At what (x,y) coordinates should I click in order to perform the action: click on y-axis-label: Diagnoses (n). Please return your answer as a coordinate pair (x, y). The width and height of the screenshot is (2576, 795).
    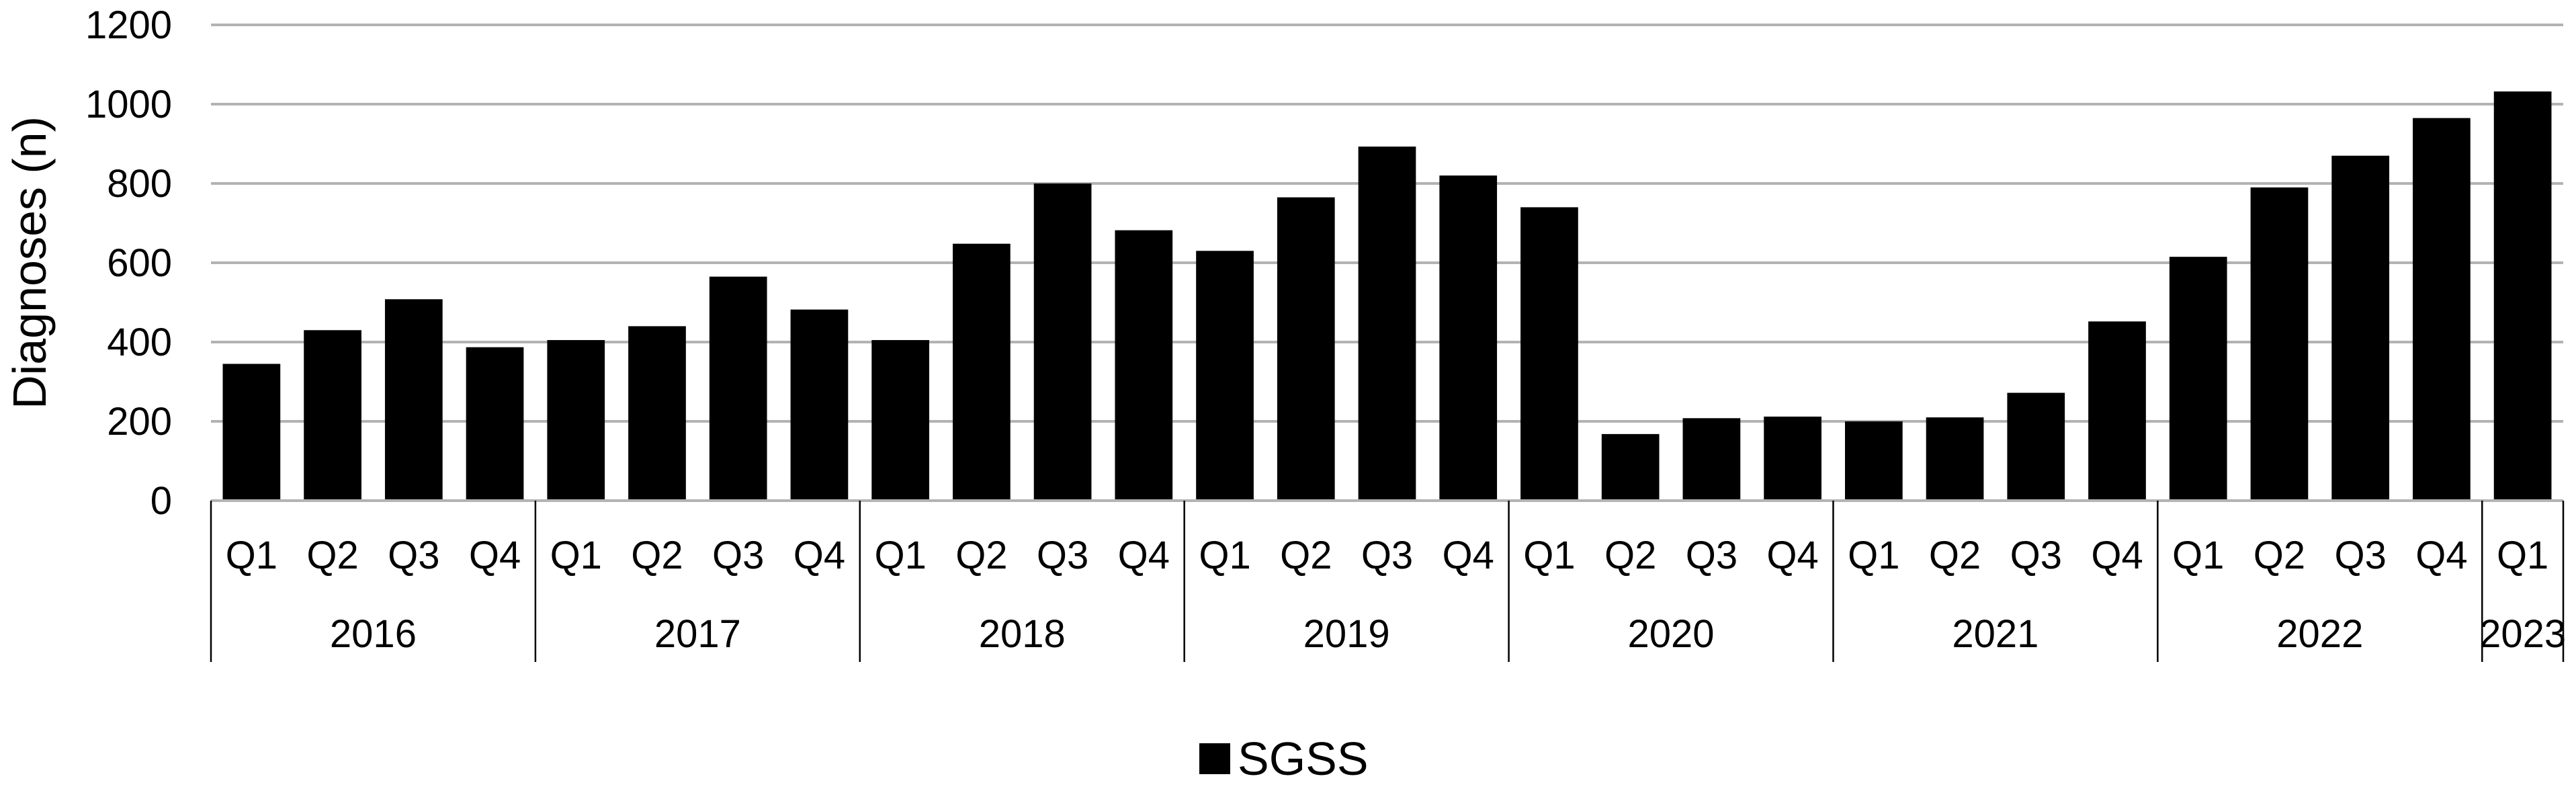
    Looking at the image, I should click on (29, 262).